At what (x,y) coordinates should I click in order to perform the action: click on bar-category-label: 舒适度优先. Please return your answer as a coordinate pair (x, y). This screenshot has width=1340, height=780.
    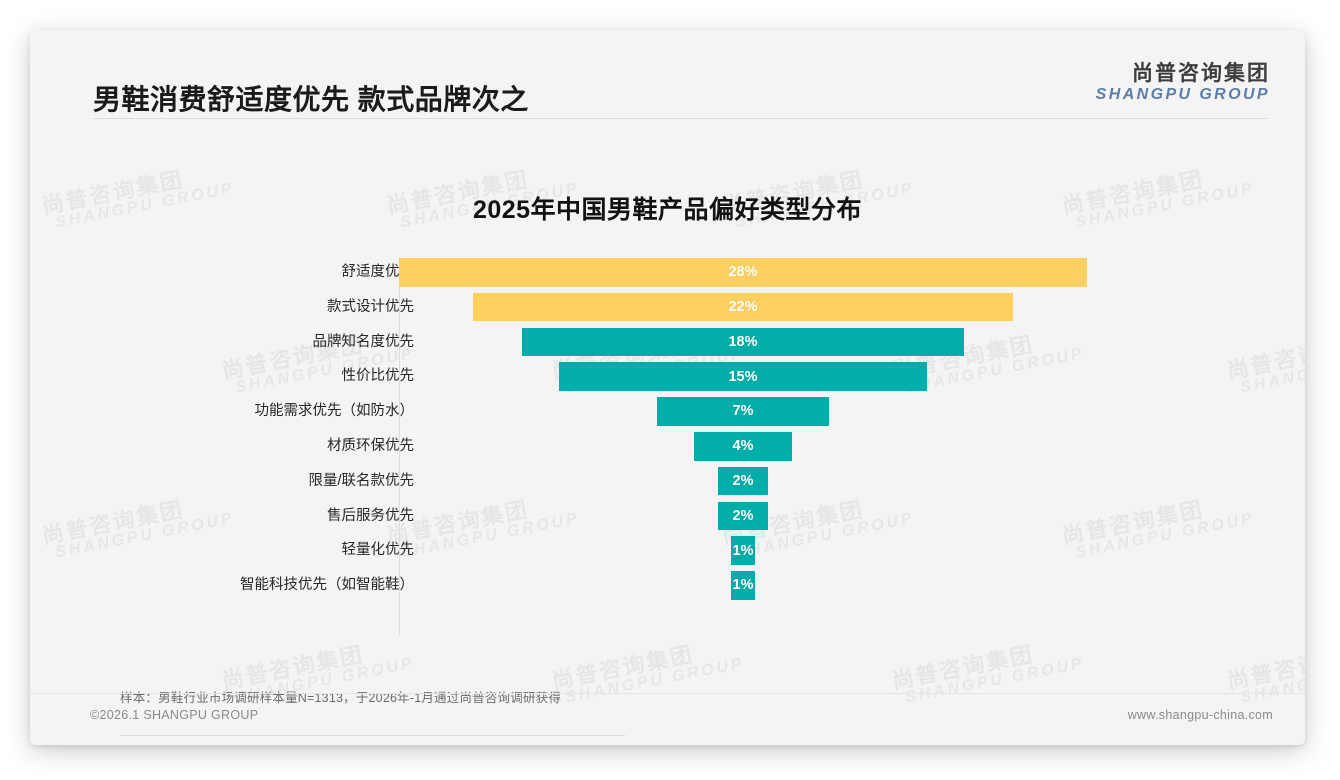
    Looking at the image, I should click on (378, 272).